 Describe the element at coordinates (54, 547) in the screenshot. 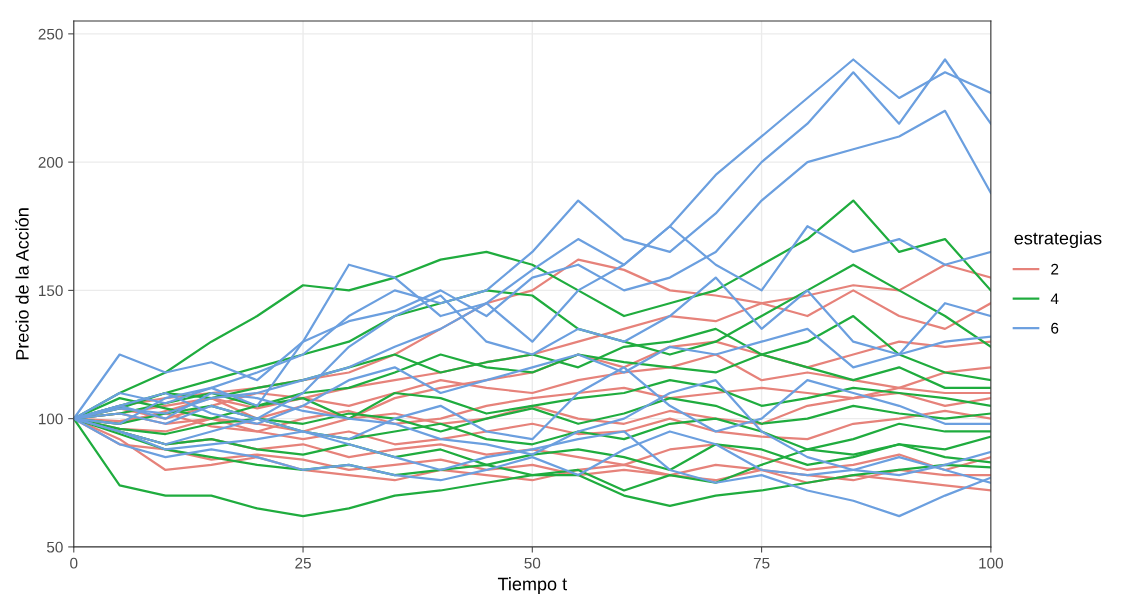

I see `y-tick-label: 50` at that location.